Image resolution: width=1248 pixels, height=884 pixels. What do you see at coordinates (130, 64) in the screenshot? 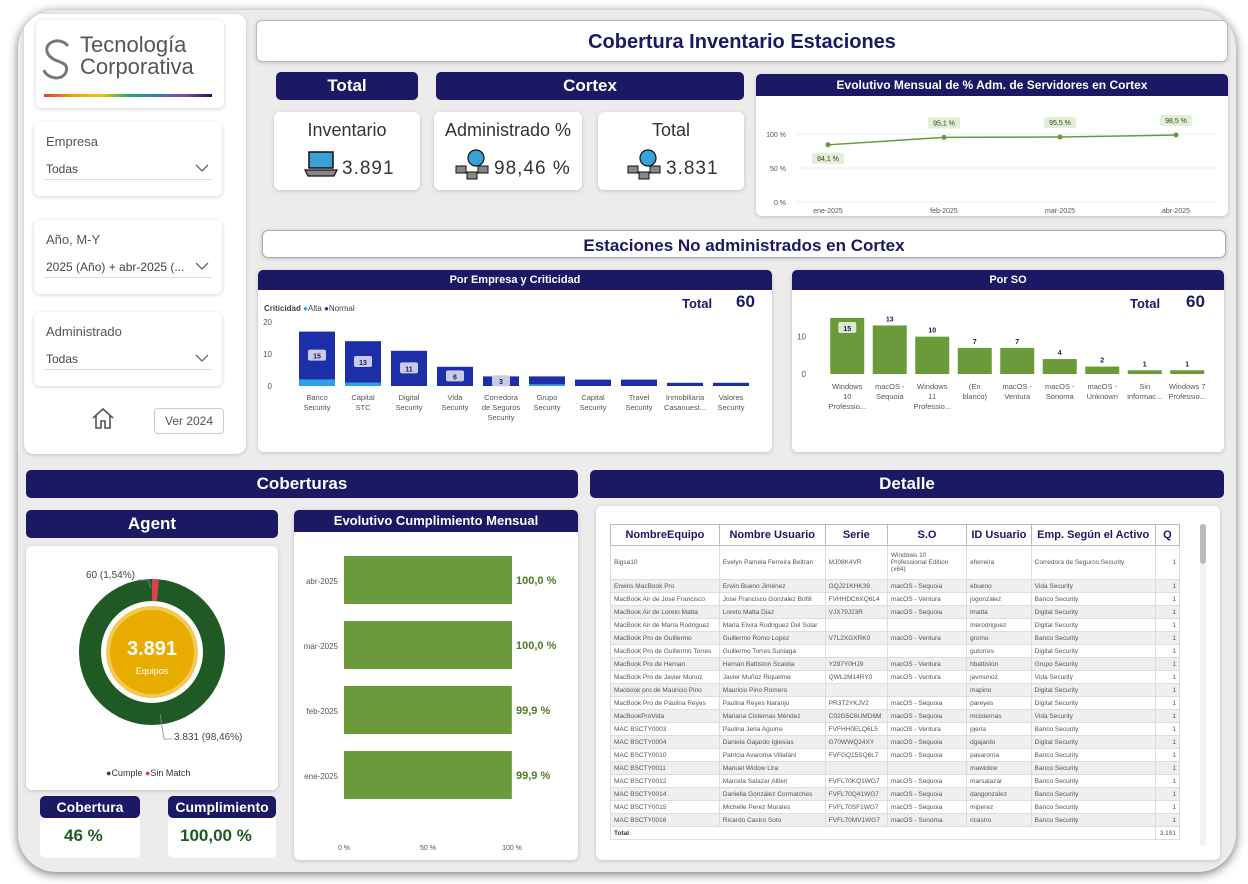
I see `logo: Tecnología Corporativa` at bounding box center [130, 64].